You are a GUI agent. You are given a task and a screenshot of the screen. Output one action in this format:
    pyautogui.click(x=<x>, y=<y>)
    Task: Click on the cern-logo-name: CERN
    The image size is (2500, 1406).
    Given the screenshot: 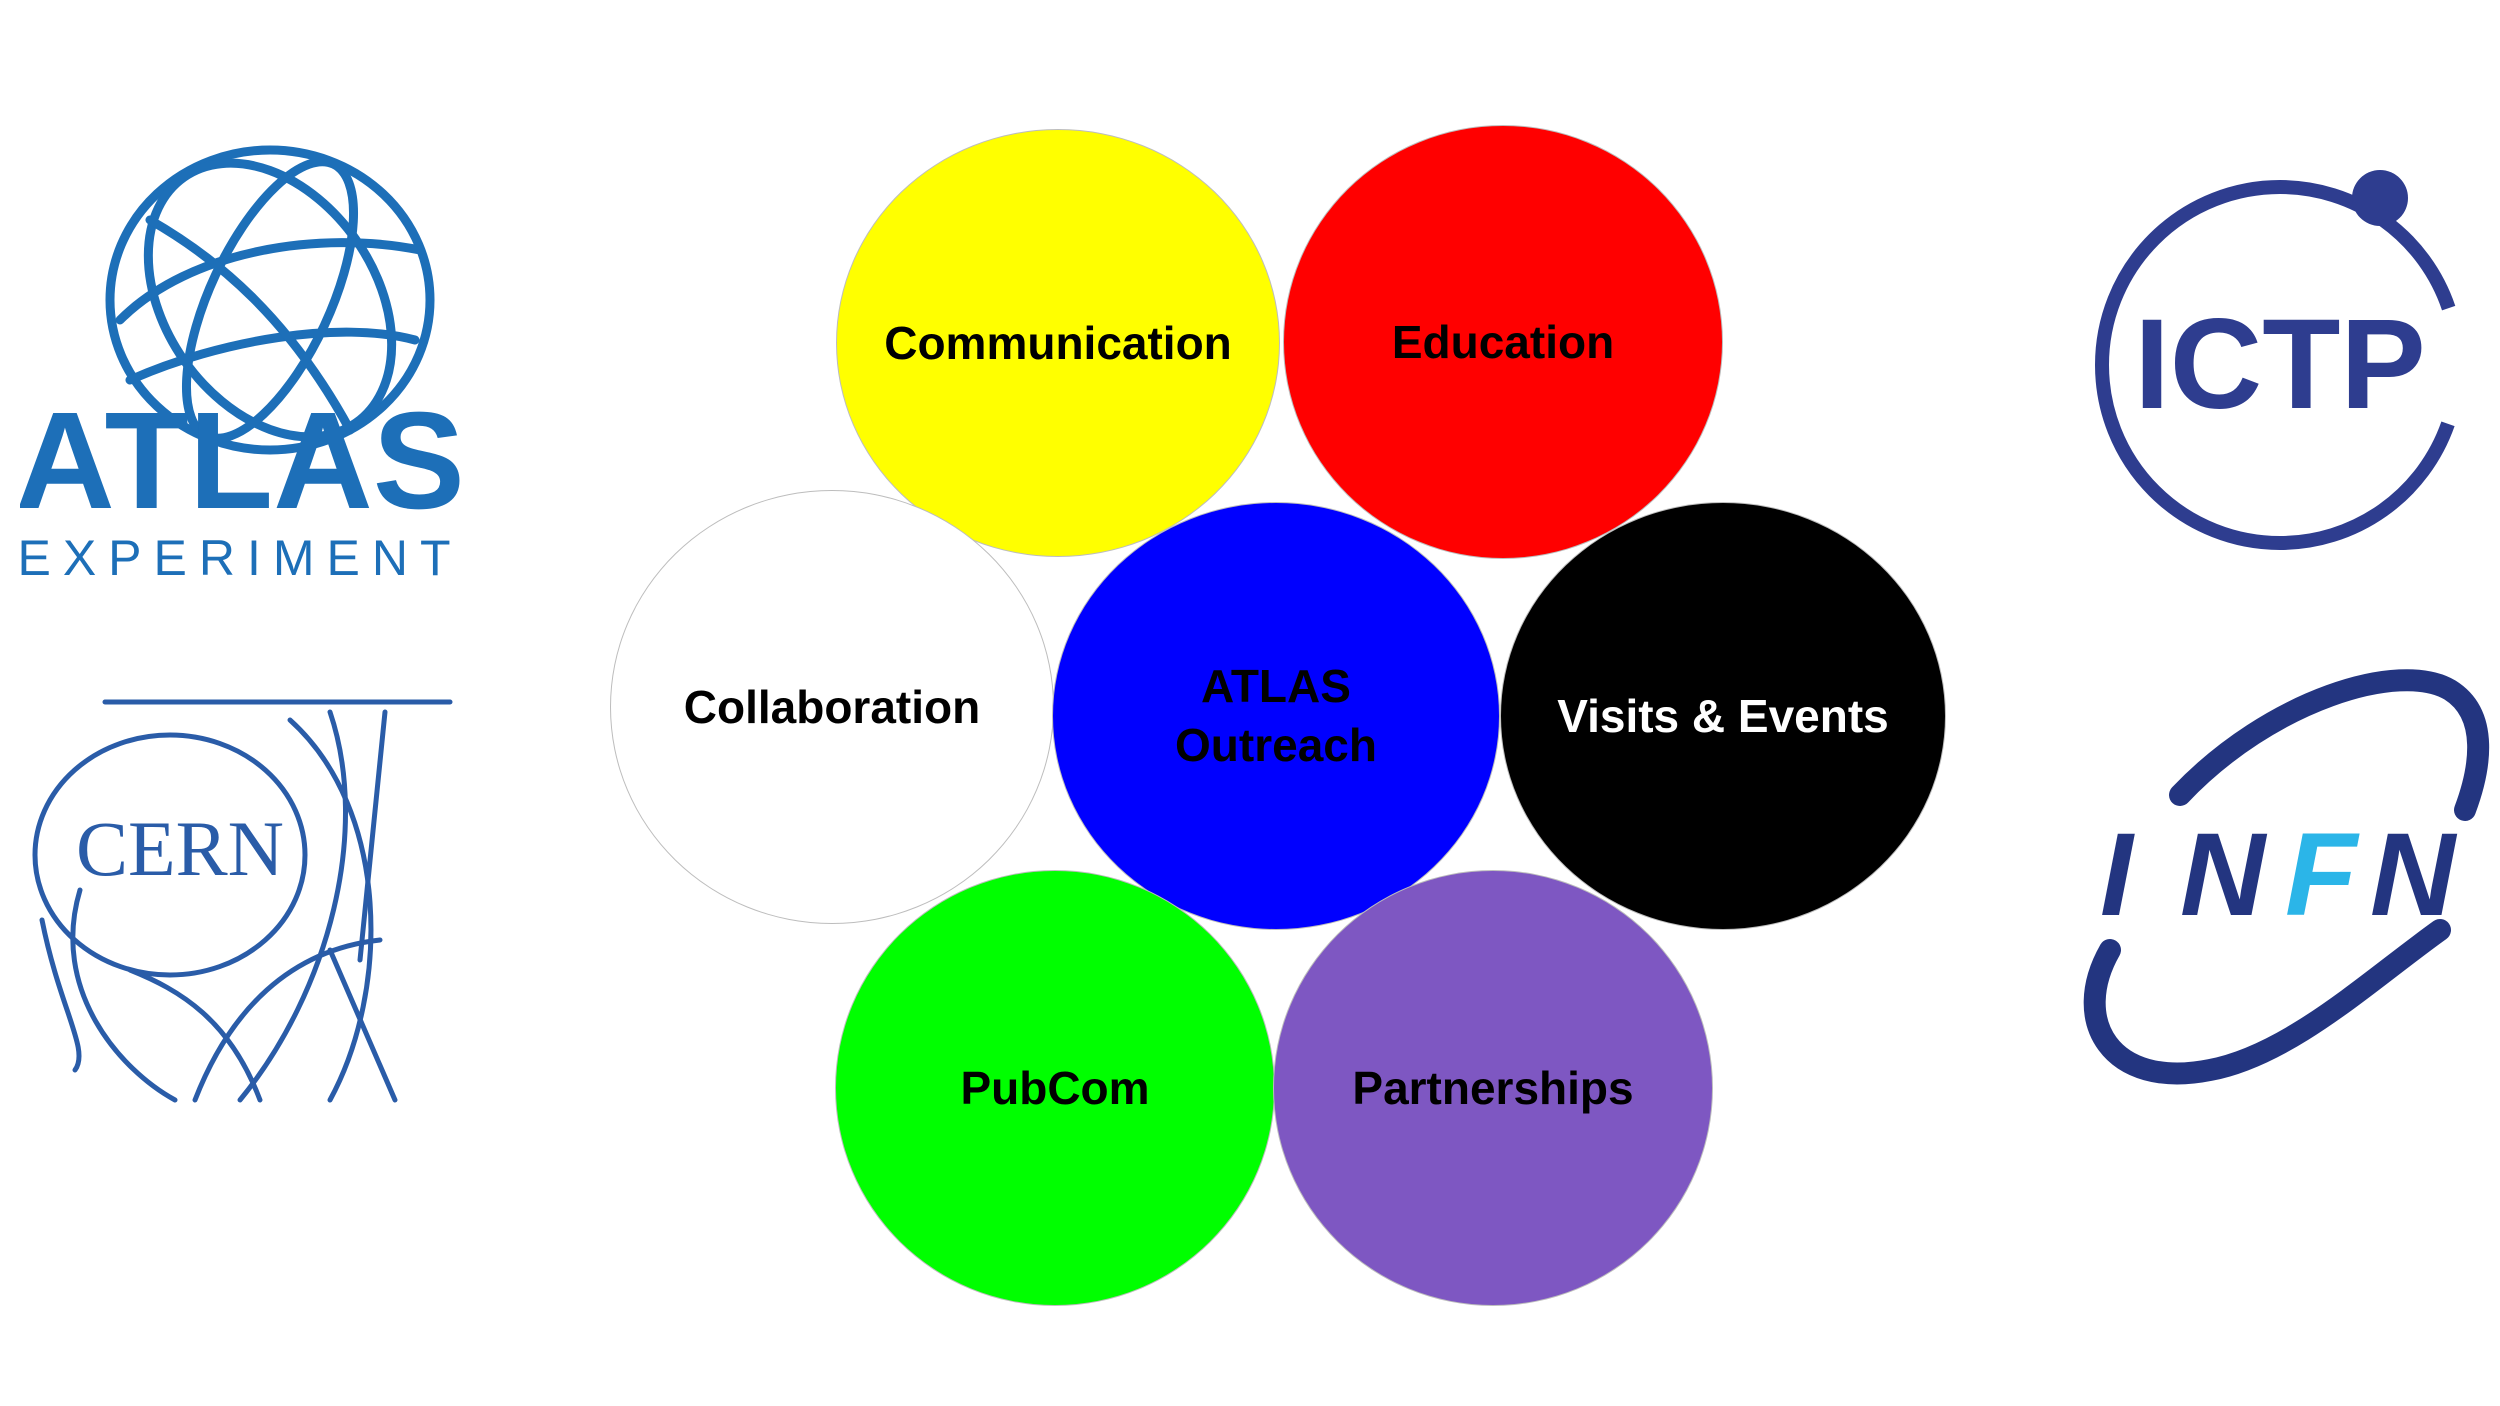 What is the action you would take?
    pyautogui.click(x=180, y=848)
    